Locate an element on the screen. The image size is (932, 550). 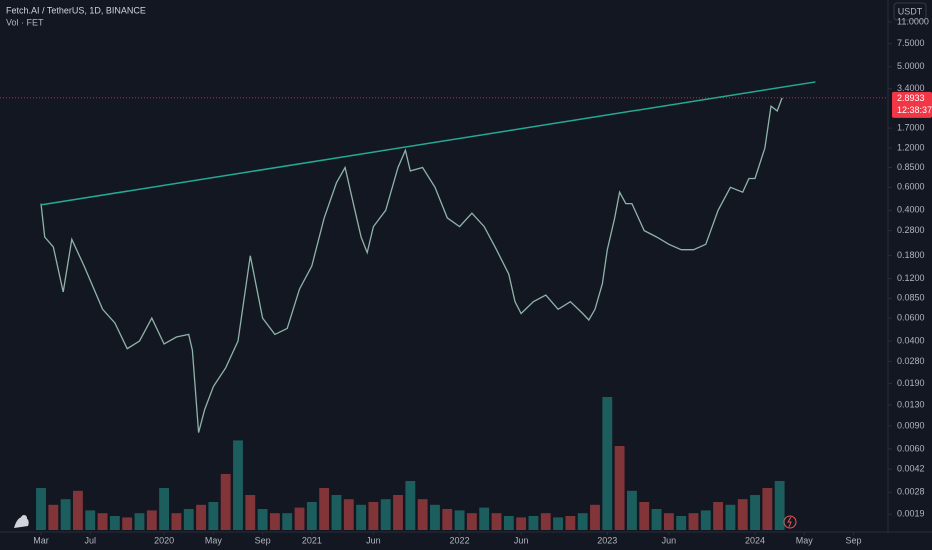
y-tick-label: 0.6000 is located at coordinates (911, 187).